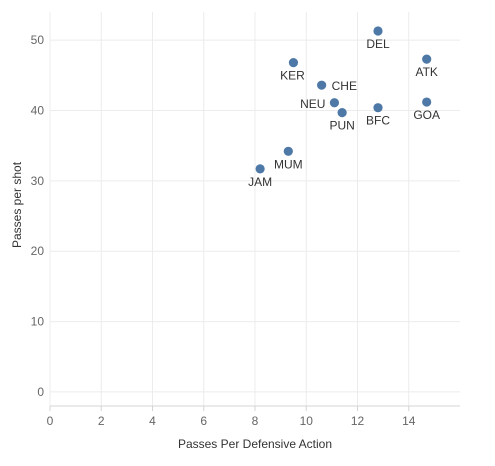 The width and height of the screenshot is (495, 466). Describe the element at coordinates (378, 44) in the screenshot. I see `point-label-del: DEL` at that location.